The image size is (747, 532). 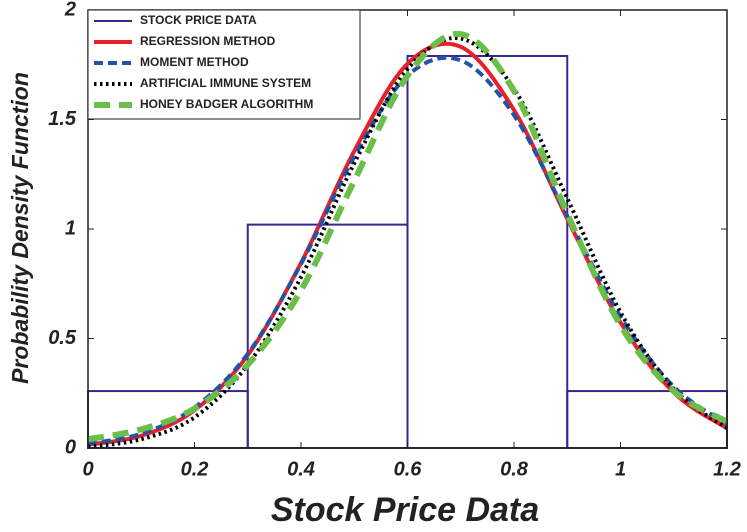 I want to click on legend-label: STOCK PRICE DATA, so click(x=198, y=20).